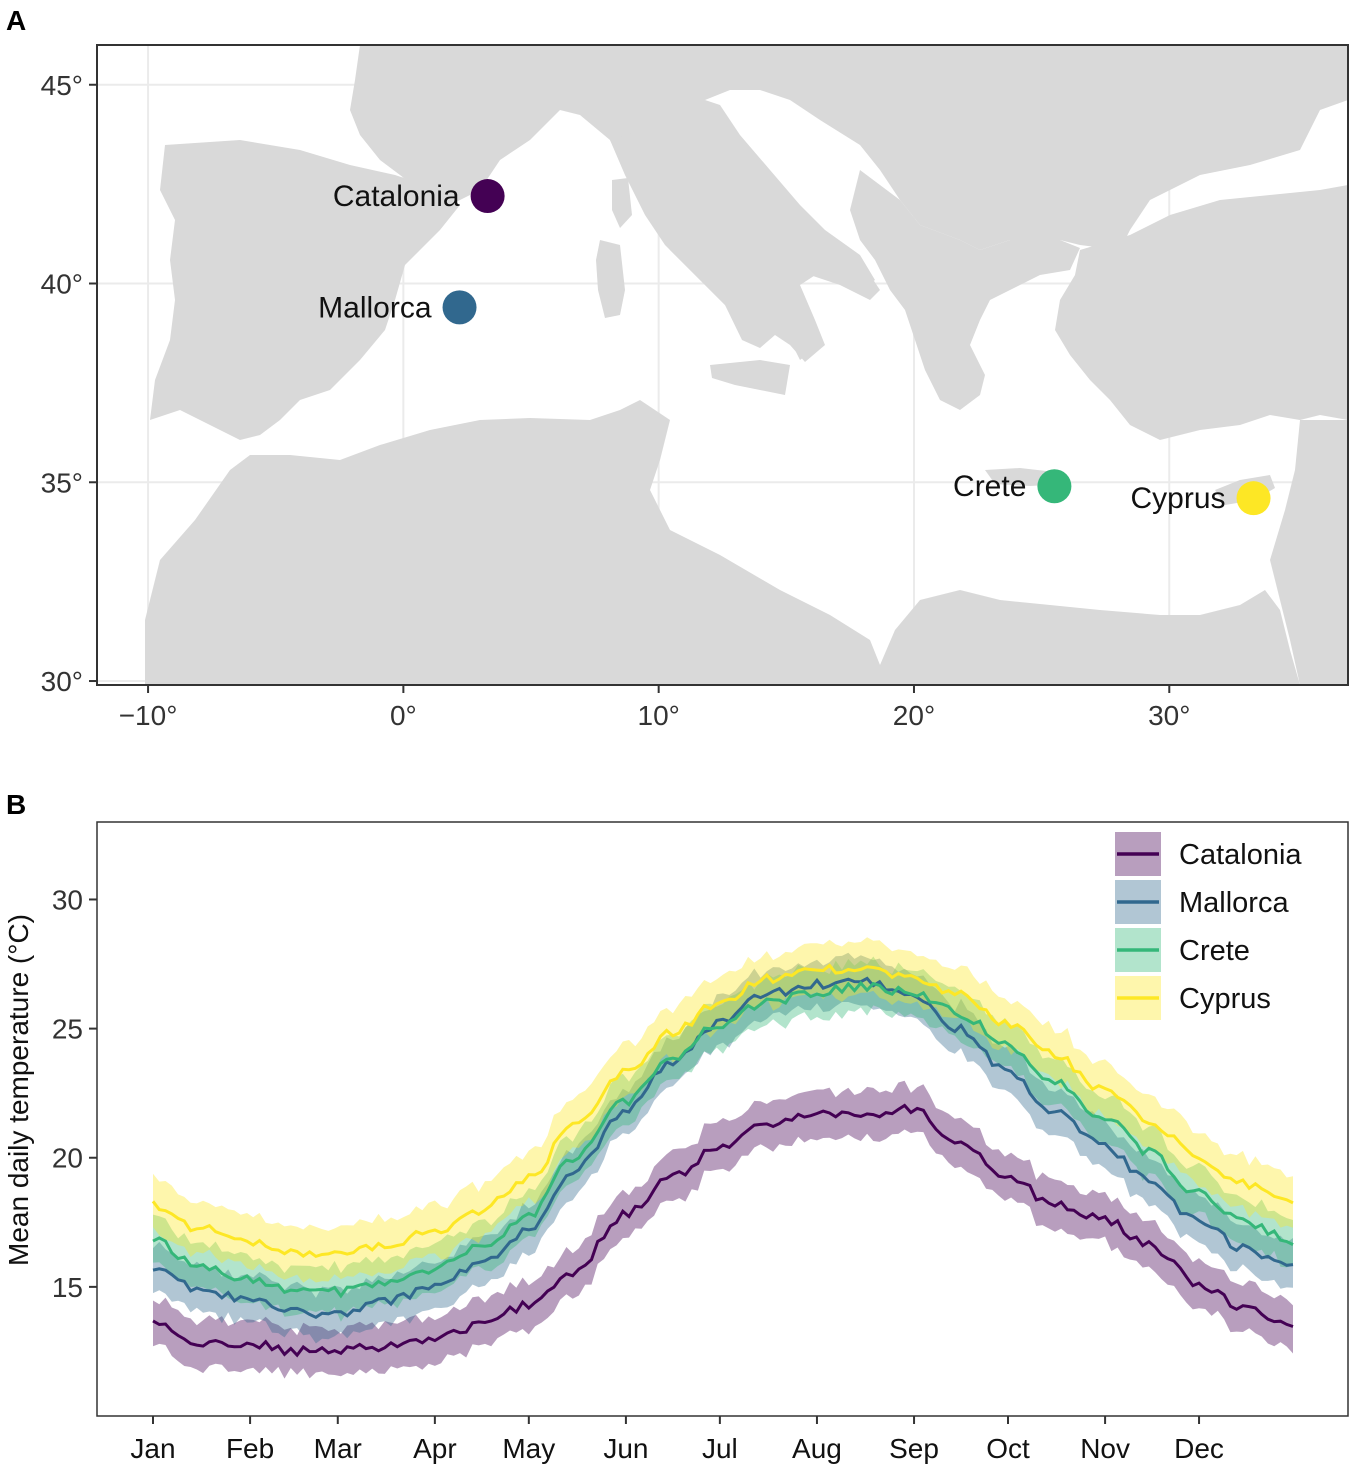 The height and width of the screenshot is (1475, 1354). Describe the element at coordinates (1208, 926) in the screenshot. I see `legend: Catalonia Mallorca Crete Cyprus` at that location.